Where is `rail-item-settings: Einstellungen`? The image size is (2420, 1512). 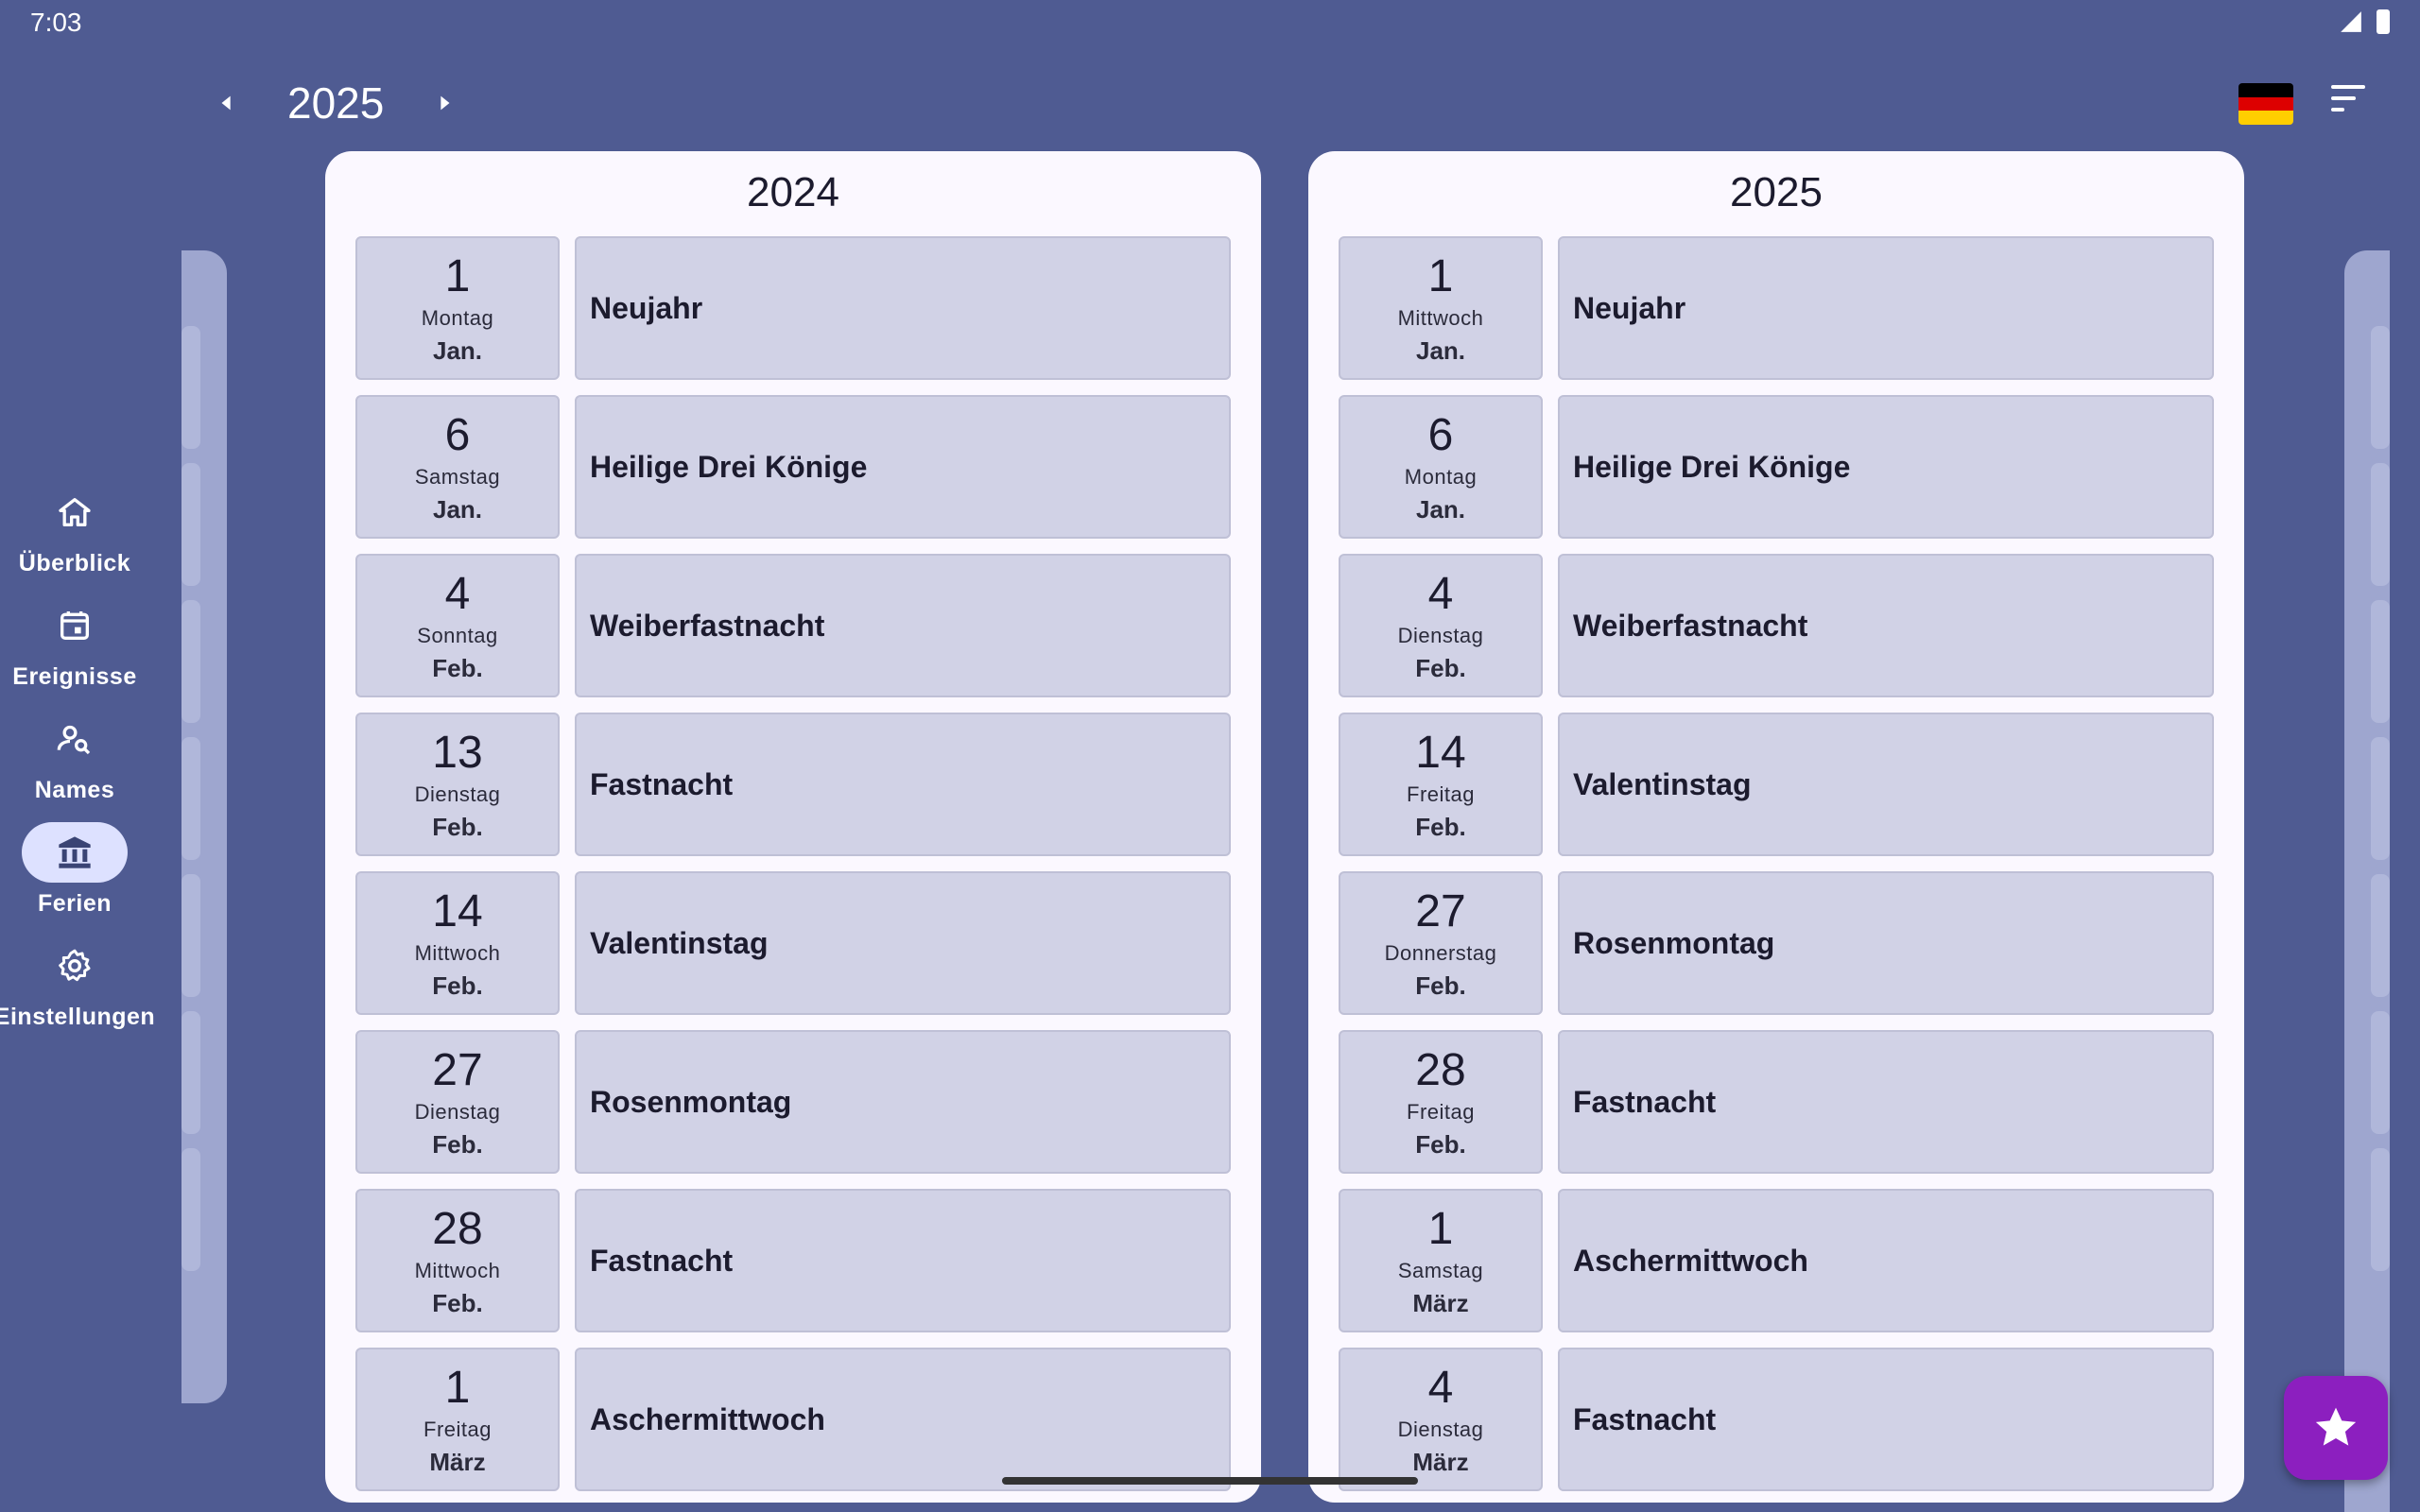 rail-item-settings: Einstellungen is located at coordinates (77, 992).